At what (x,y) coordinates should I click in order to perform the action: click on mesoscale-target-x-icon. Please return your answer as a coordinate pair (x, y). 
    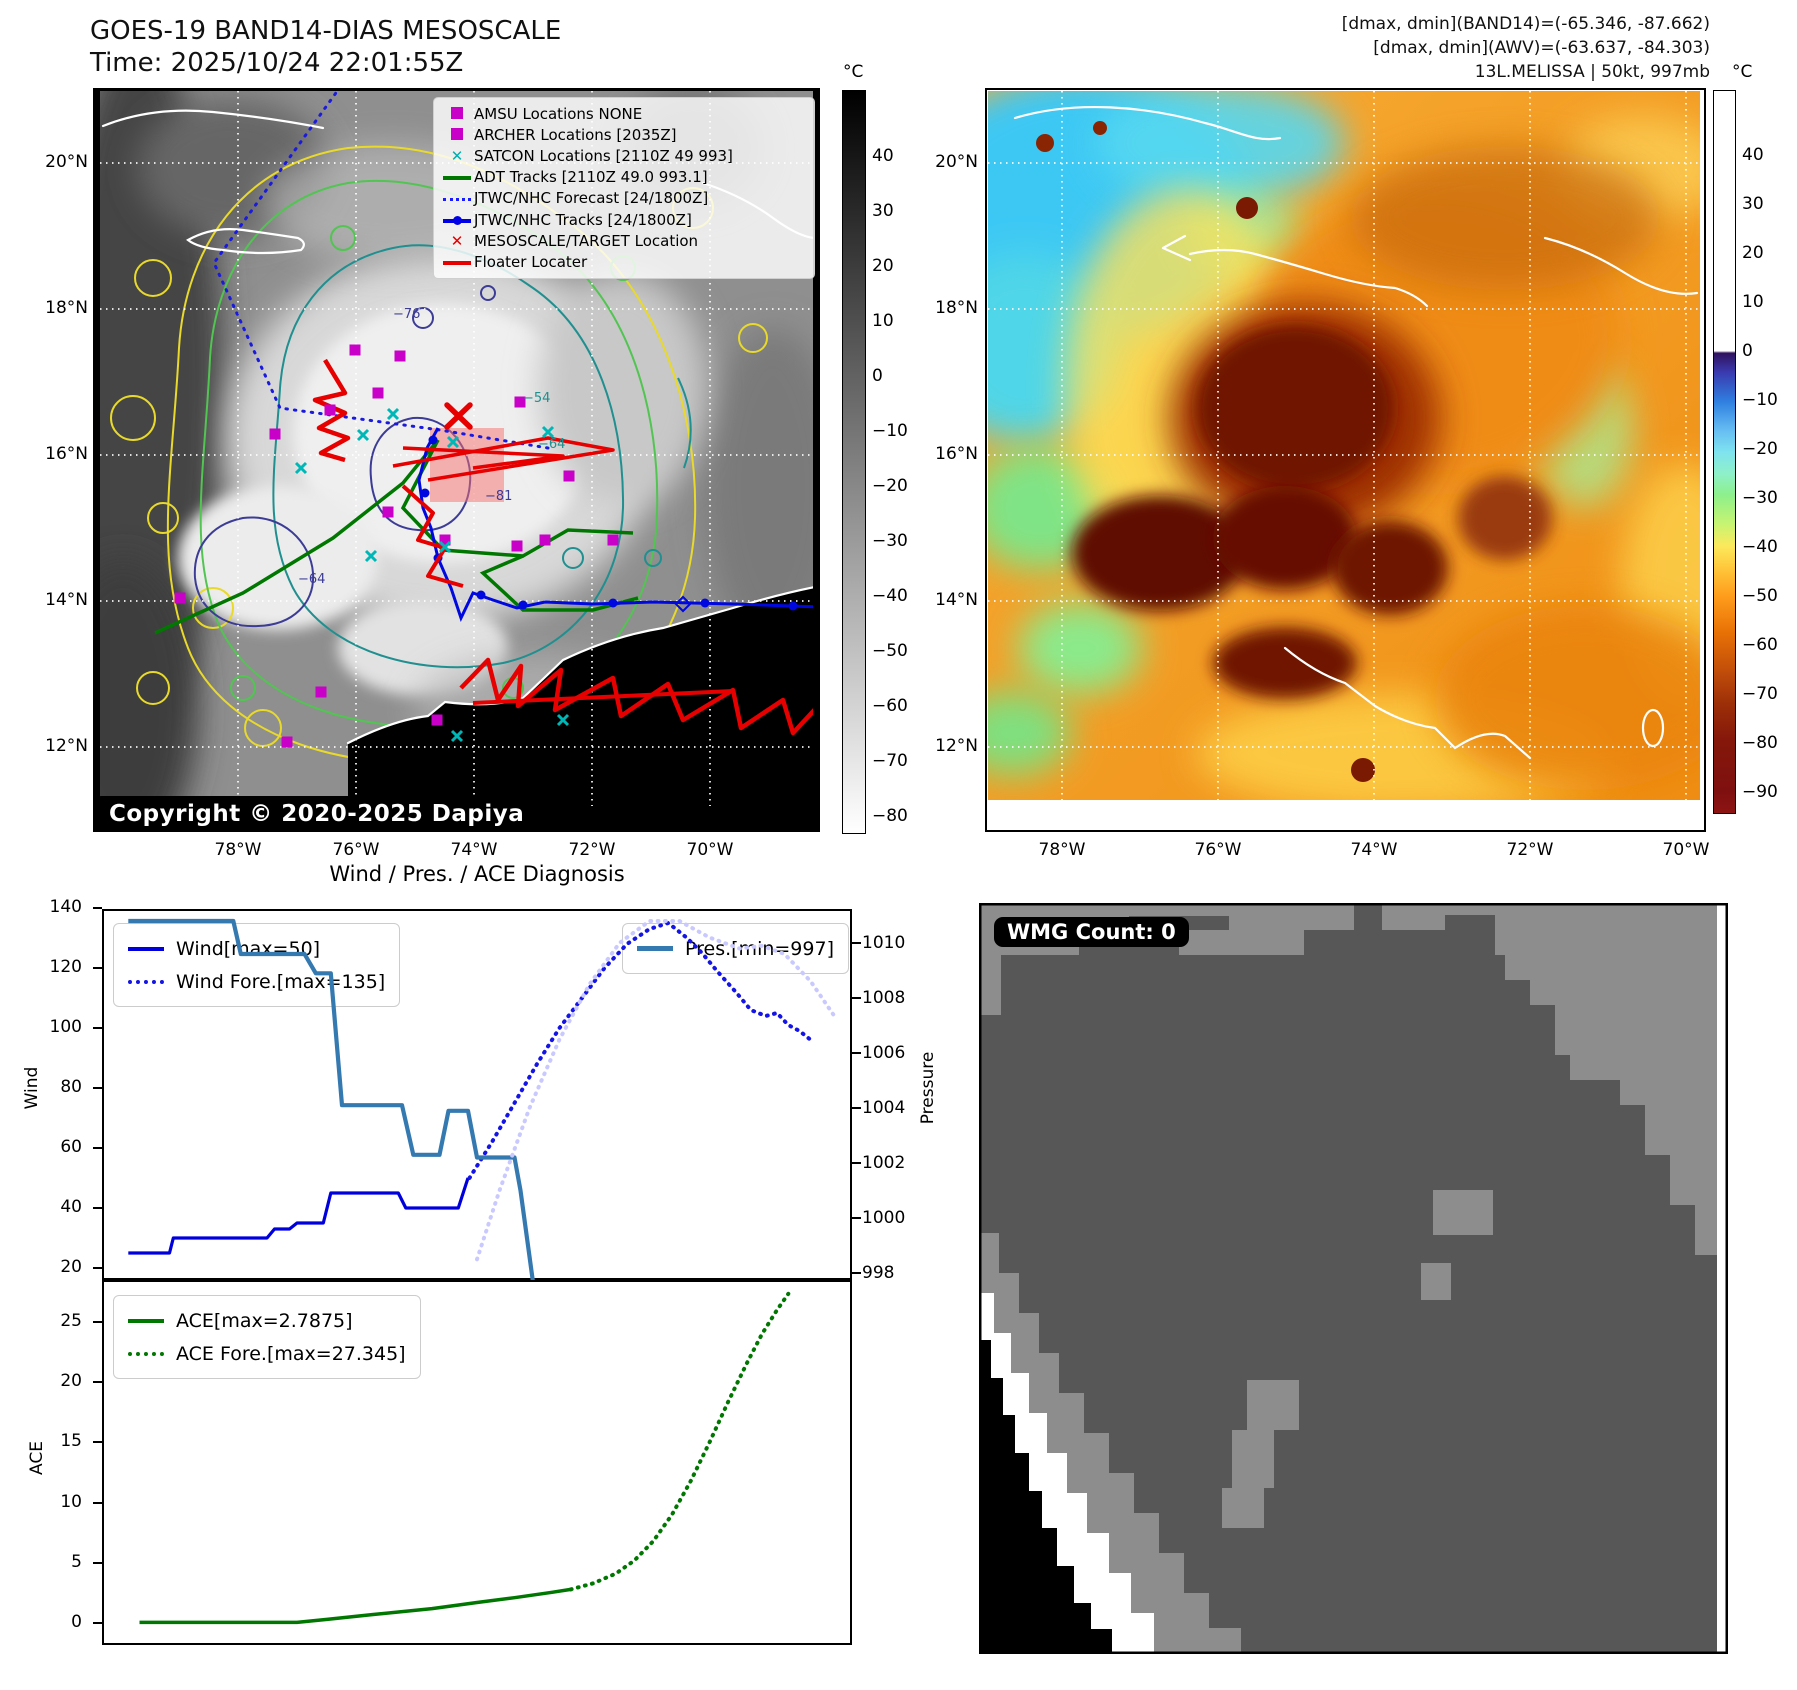
    Looking at the image, I should click on (458, 416).